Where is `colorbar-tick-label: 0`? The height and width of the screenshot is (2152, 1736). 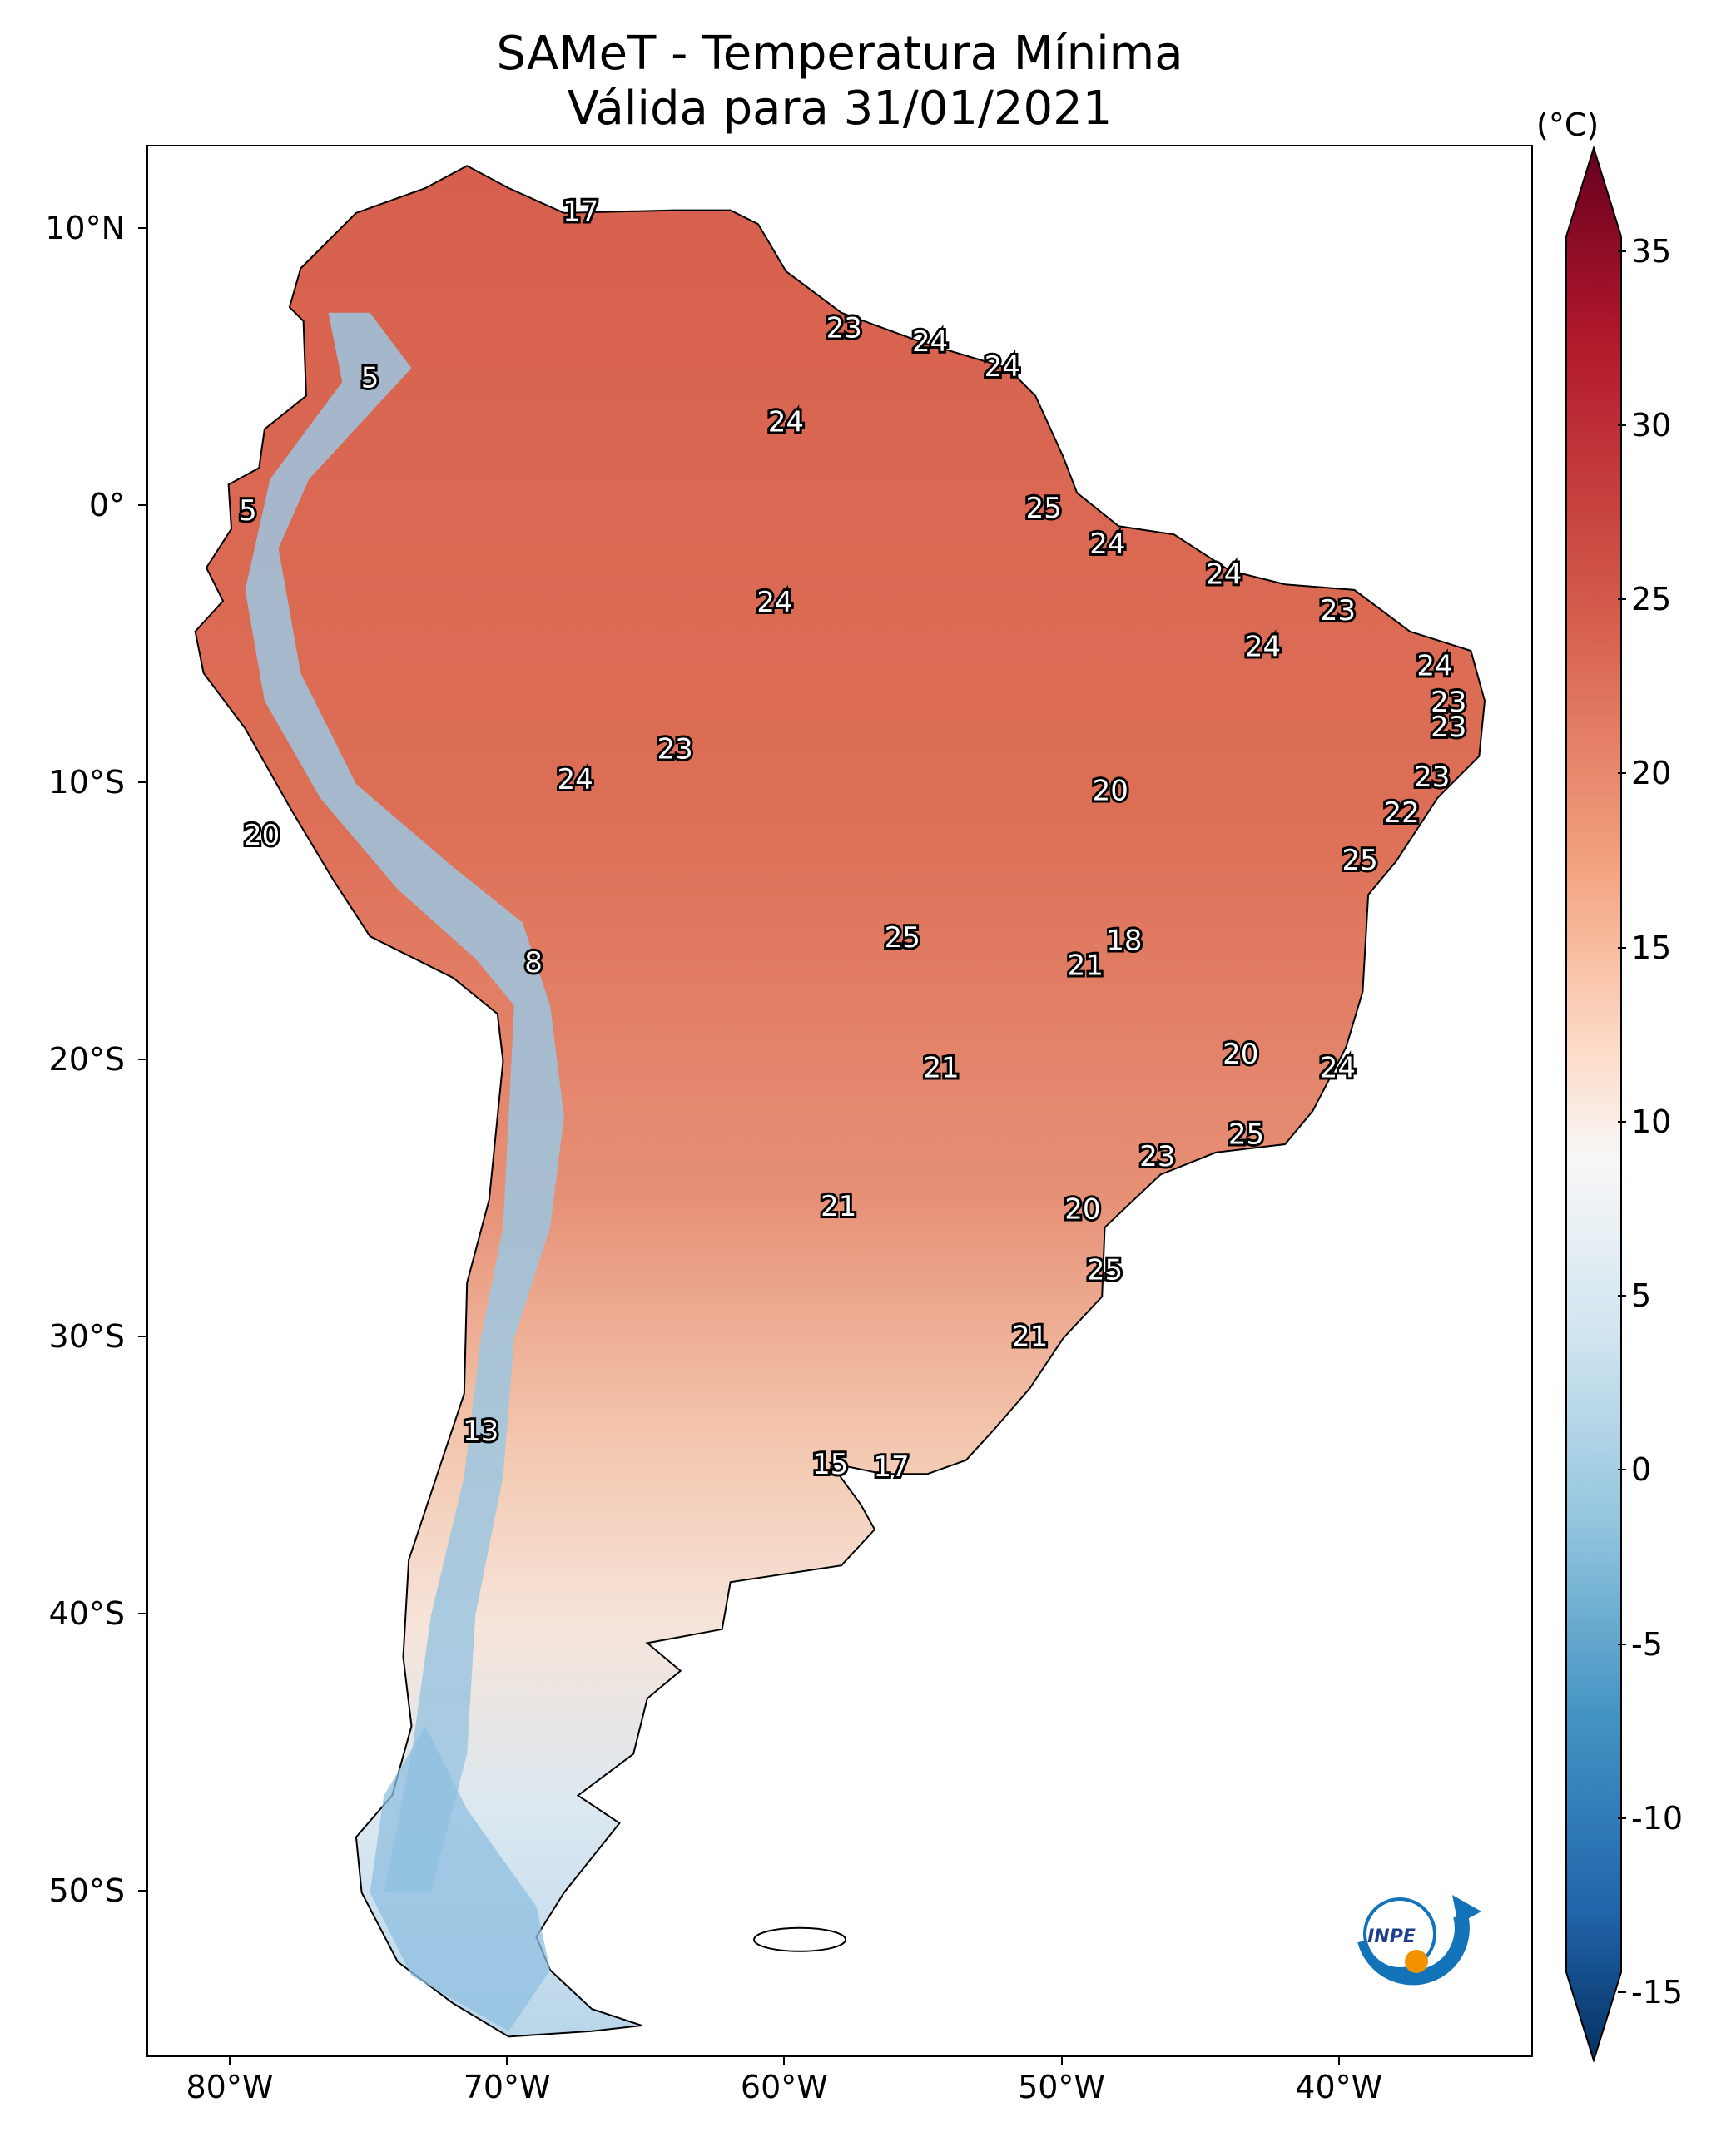 colorbar-tick-label: 0 is located at coordinates (1642, 1470).